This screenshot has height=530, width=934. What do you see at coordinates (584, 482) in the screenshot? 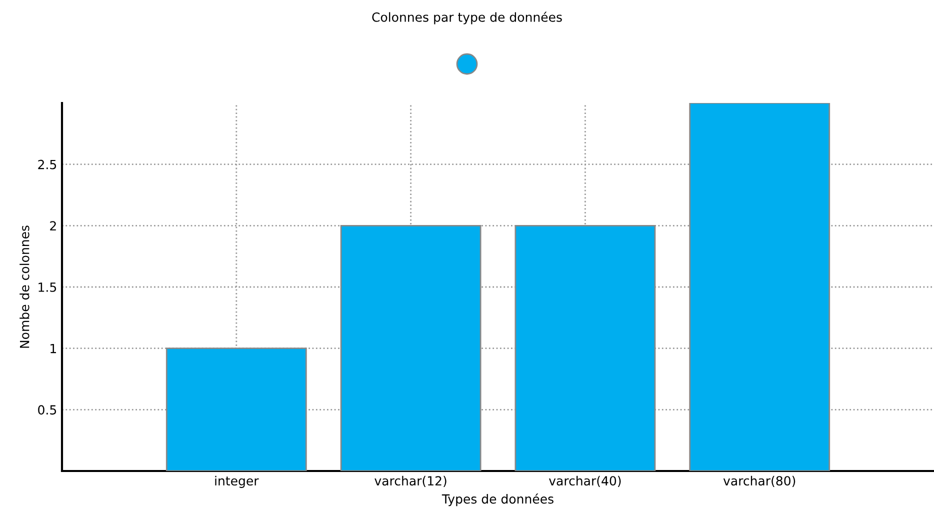
I see `x-tick-label: varchar(40)` at bounding box center [584, 482].